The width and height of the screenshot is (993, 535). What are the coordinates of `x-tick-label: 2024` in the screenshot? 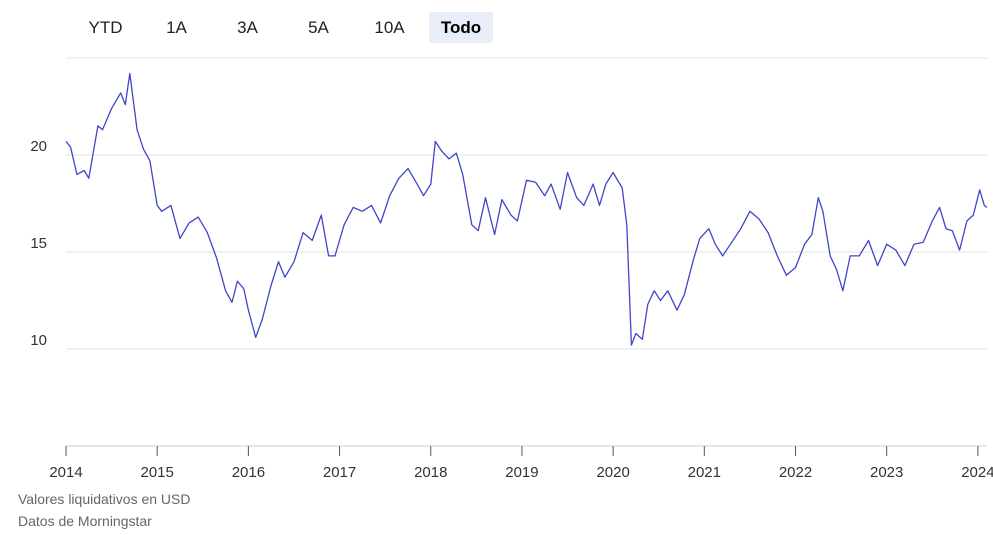 It's located at (977, 472).